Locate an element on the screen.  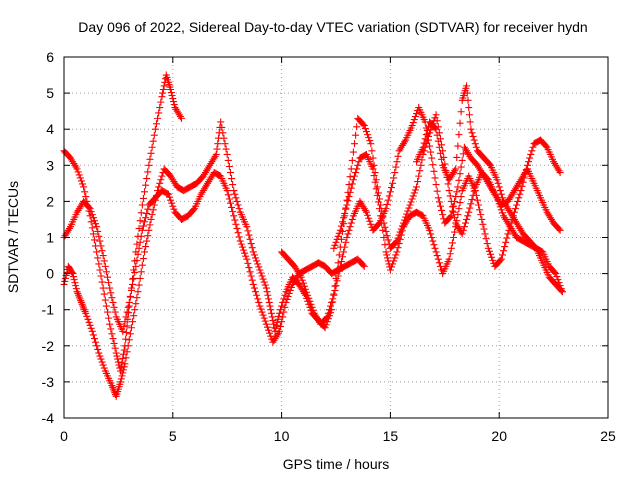
y-tick-label: -3 is located at coordinates (48, 382).